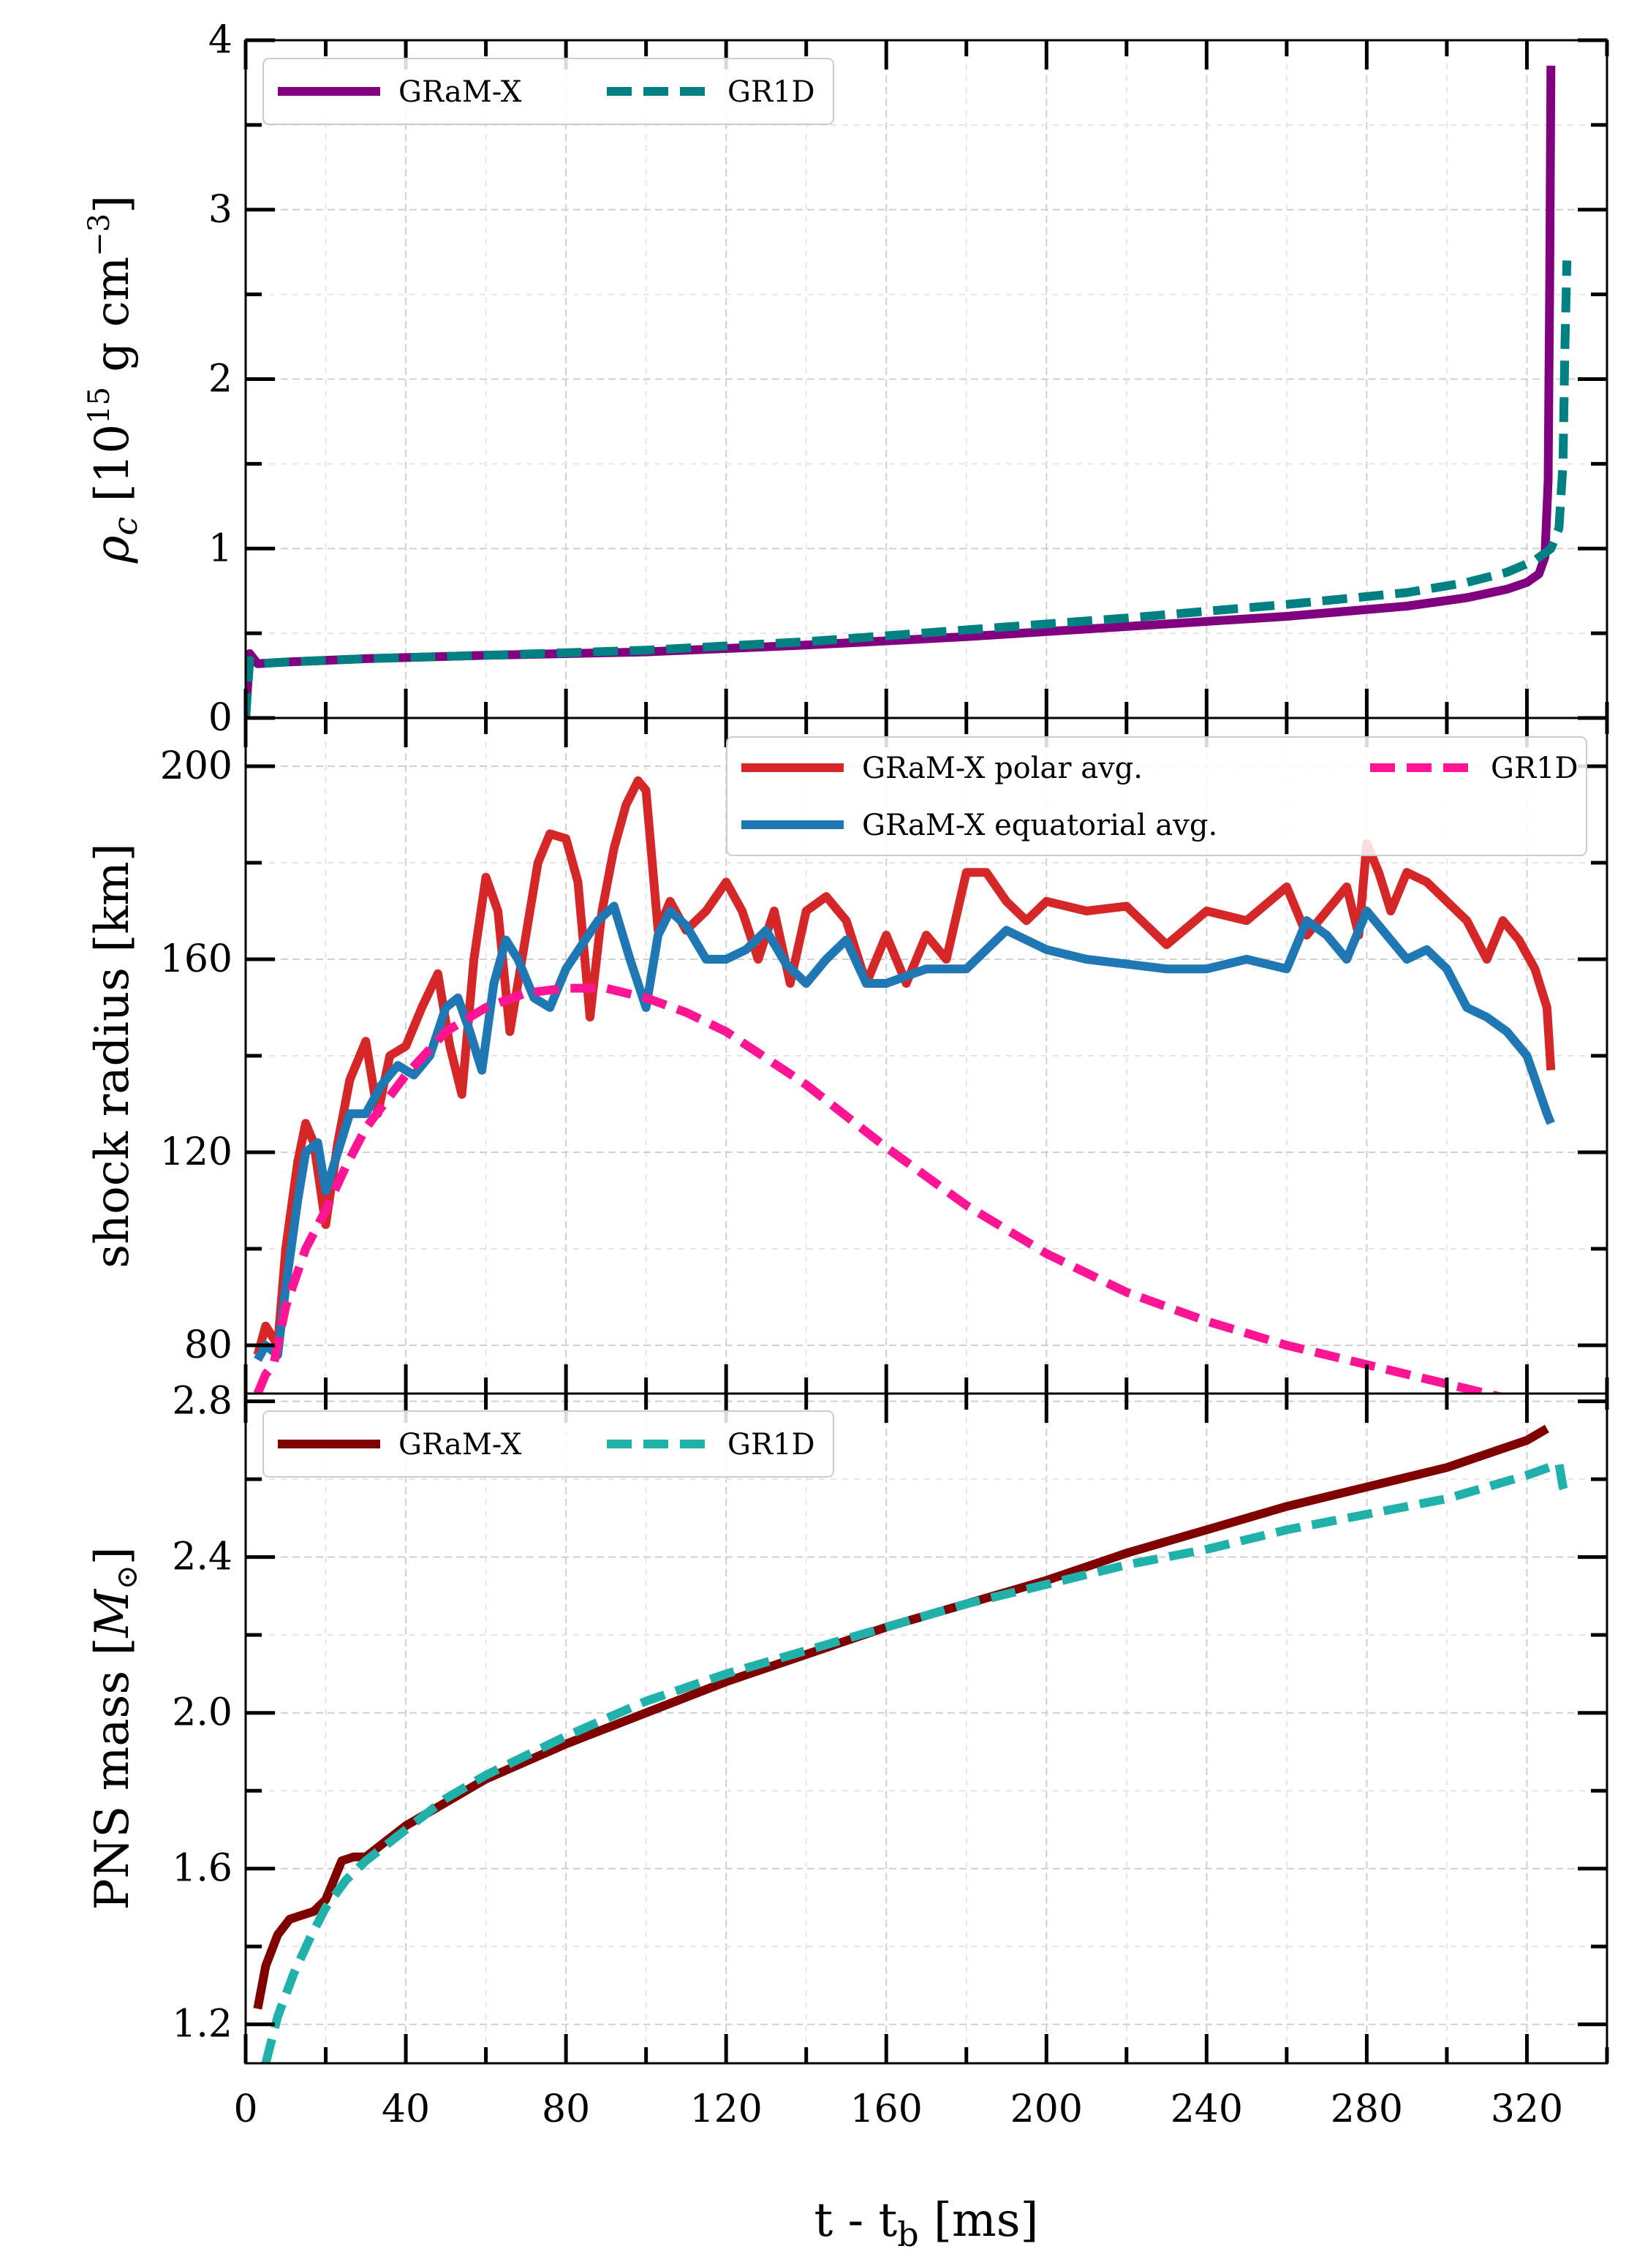 The height and width of the screenshot is (2268, 1626). I want to click on x-tick-label: 0, so click(245, 2109).